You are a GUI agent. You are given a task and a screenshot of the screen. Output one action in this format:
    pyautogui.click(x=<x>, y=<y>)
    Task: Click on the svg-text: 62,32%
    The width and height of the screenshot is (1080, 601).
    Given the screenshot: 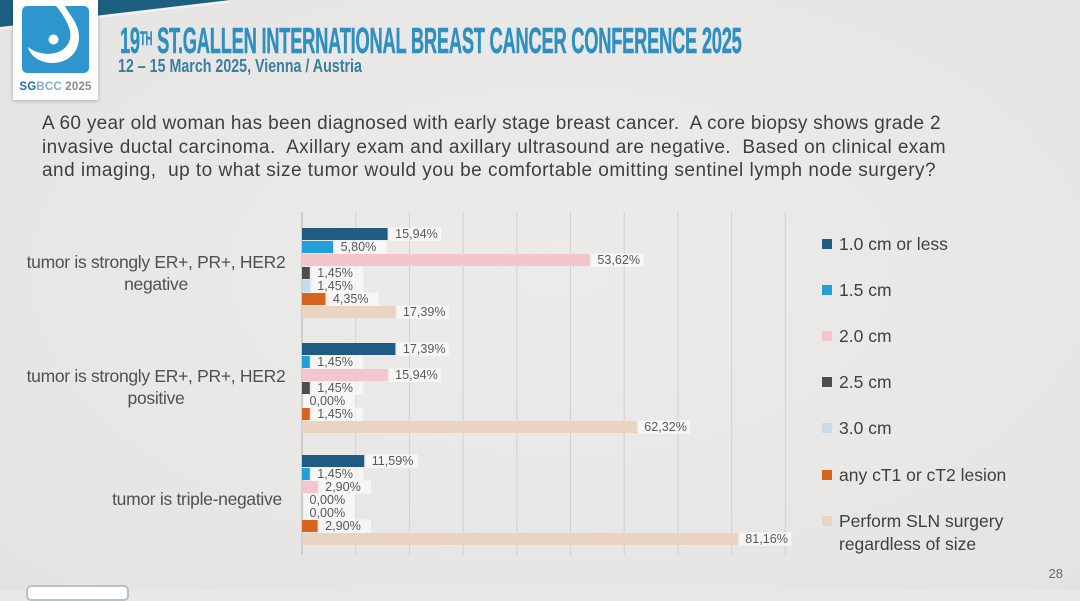 What is the action you would take?
    pyautogui.click(x=665, y=427)
    